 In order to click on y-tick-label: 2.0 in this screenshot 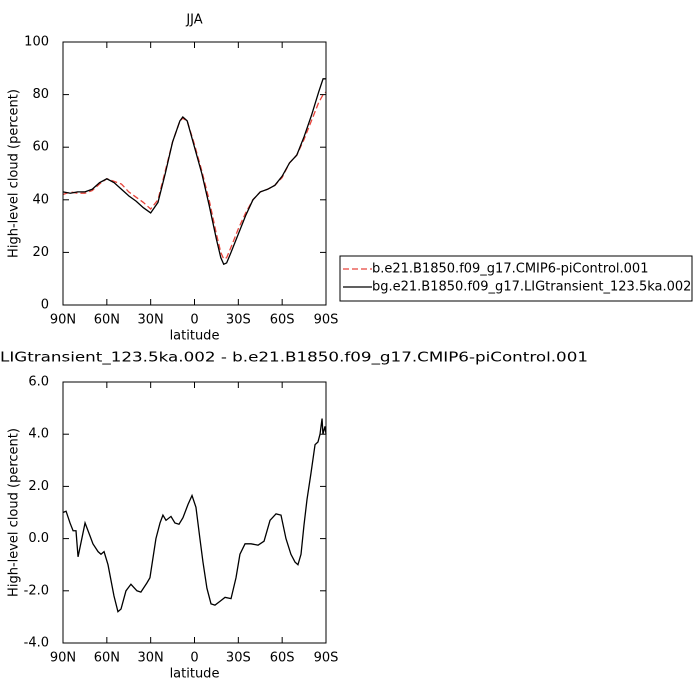, I will do `click(38, 486)`.